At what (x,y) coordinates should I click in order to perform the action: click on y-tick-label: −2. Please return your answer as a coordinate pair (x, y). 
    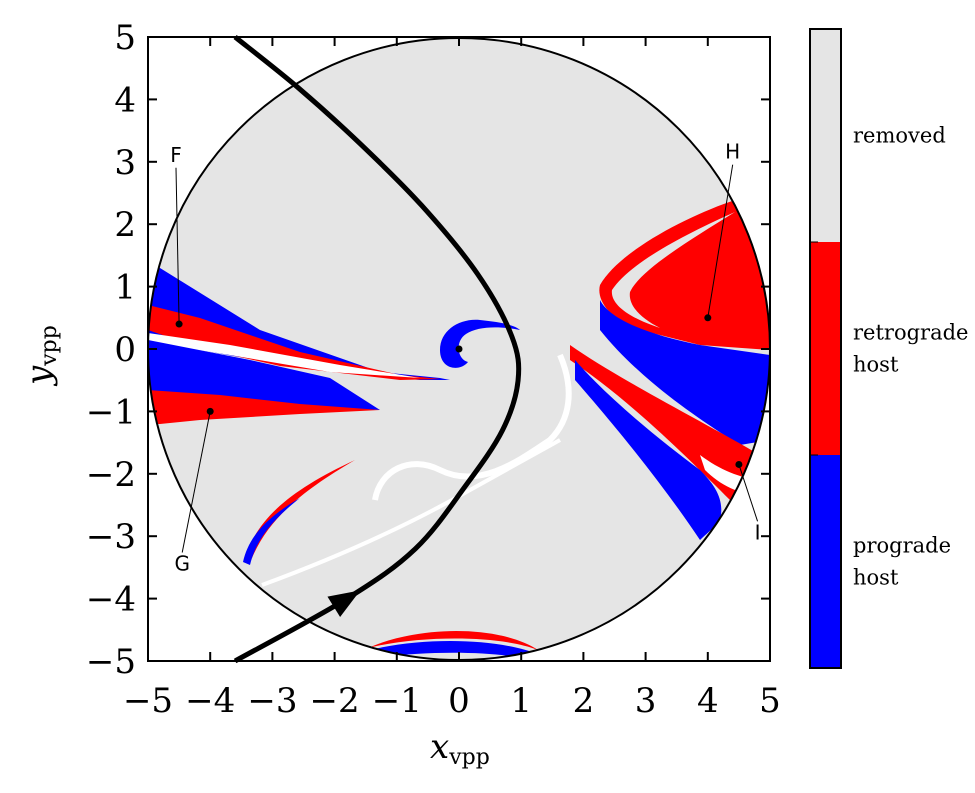
    Looking at the image, I should click on (111, 475).